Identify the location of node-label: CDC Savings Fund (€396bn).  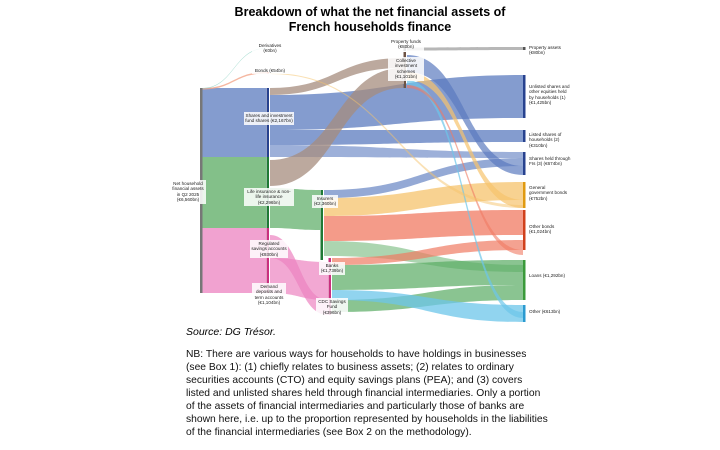
(332, 307).